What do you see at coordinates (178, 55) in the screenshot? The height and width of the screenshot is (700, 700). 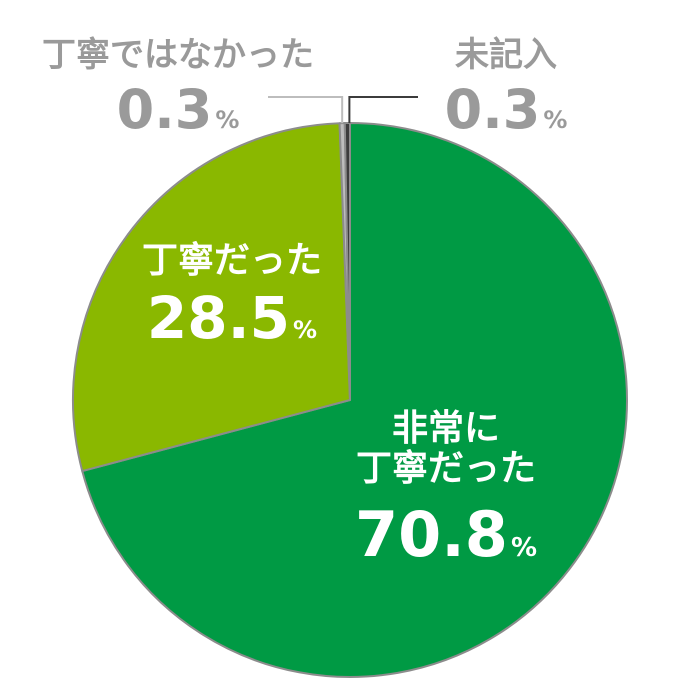 I see `slice-label-2-line-0: 丁寧ではなかった` at bounding box center [178, 55].